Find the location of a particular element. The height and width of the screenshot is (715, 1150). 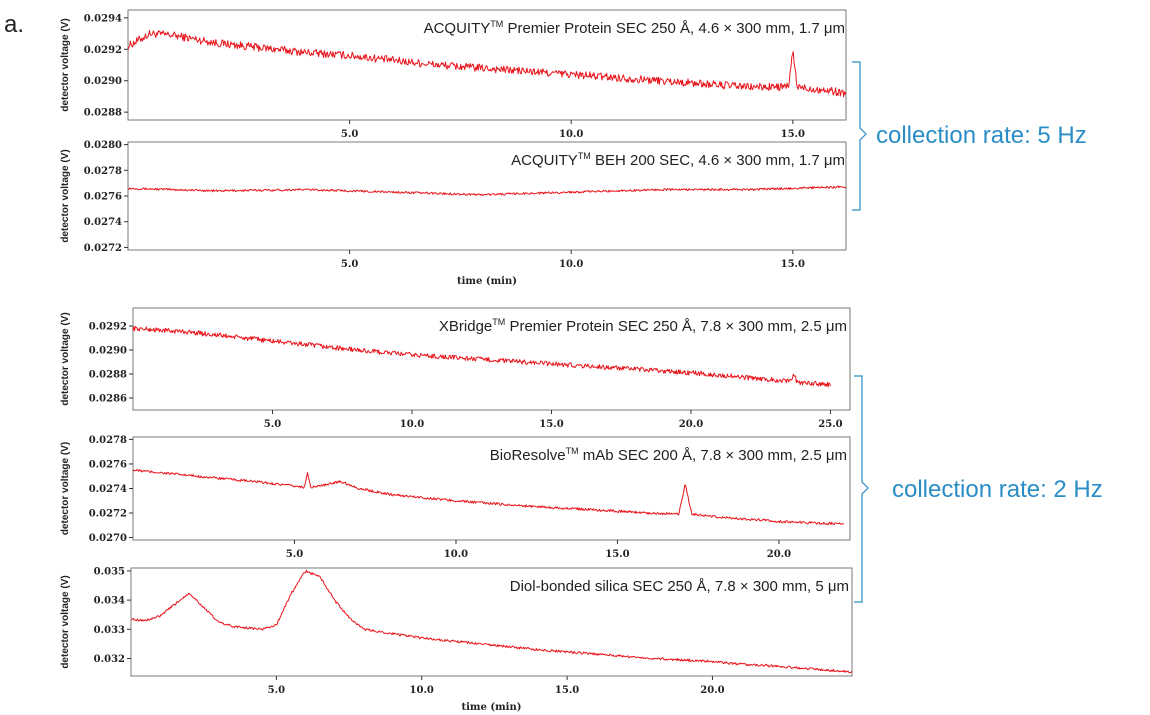

brace-2hz is located at coordinates (861, 489).